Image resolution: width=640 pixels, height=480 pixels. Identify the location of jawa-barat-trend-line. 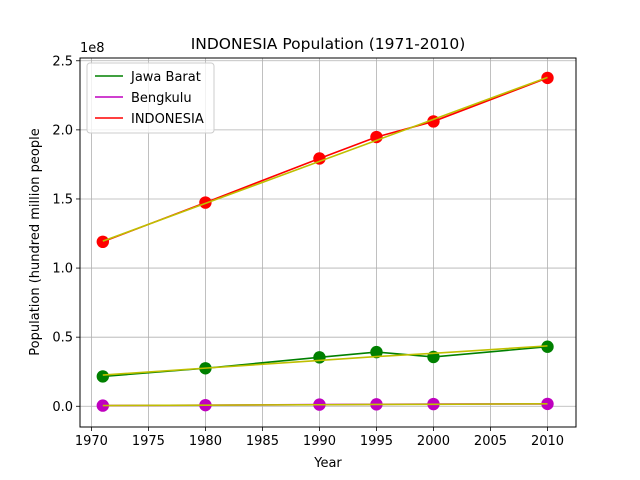
(325, 360).